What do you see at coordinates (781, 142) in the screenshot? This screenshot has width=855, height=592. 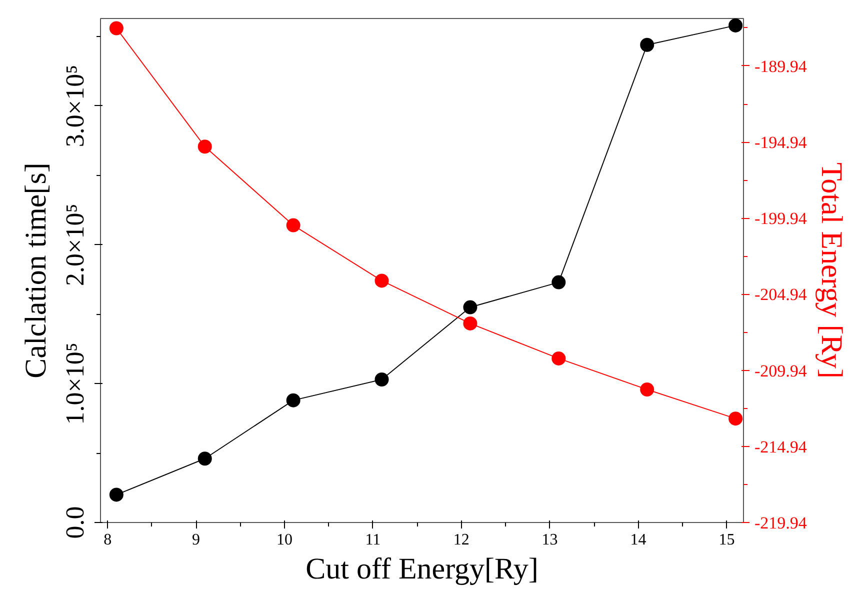 I see `y2-tick-label: -194.94` at bounding box center [781, 142].